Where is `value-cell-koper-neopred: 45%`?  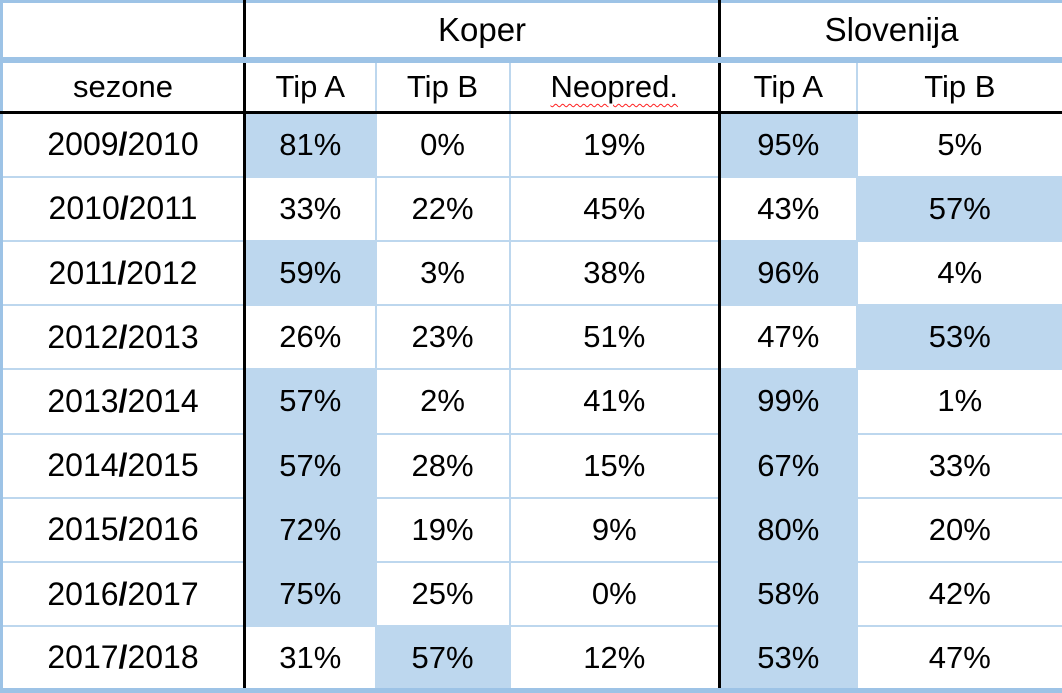
value-cell-koper-neopred: 45% is located at coordinates (615, 209).